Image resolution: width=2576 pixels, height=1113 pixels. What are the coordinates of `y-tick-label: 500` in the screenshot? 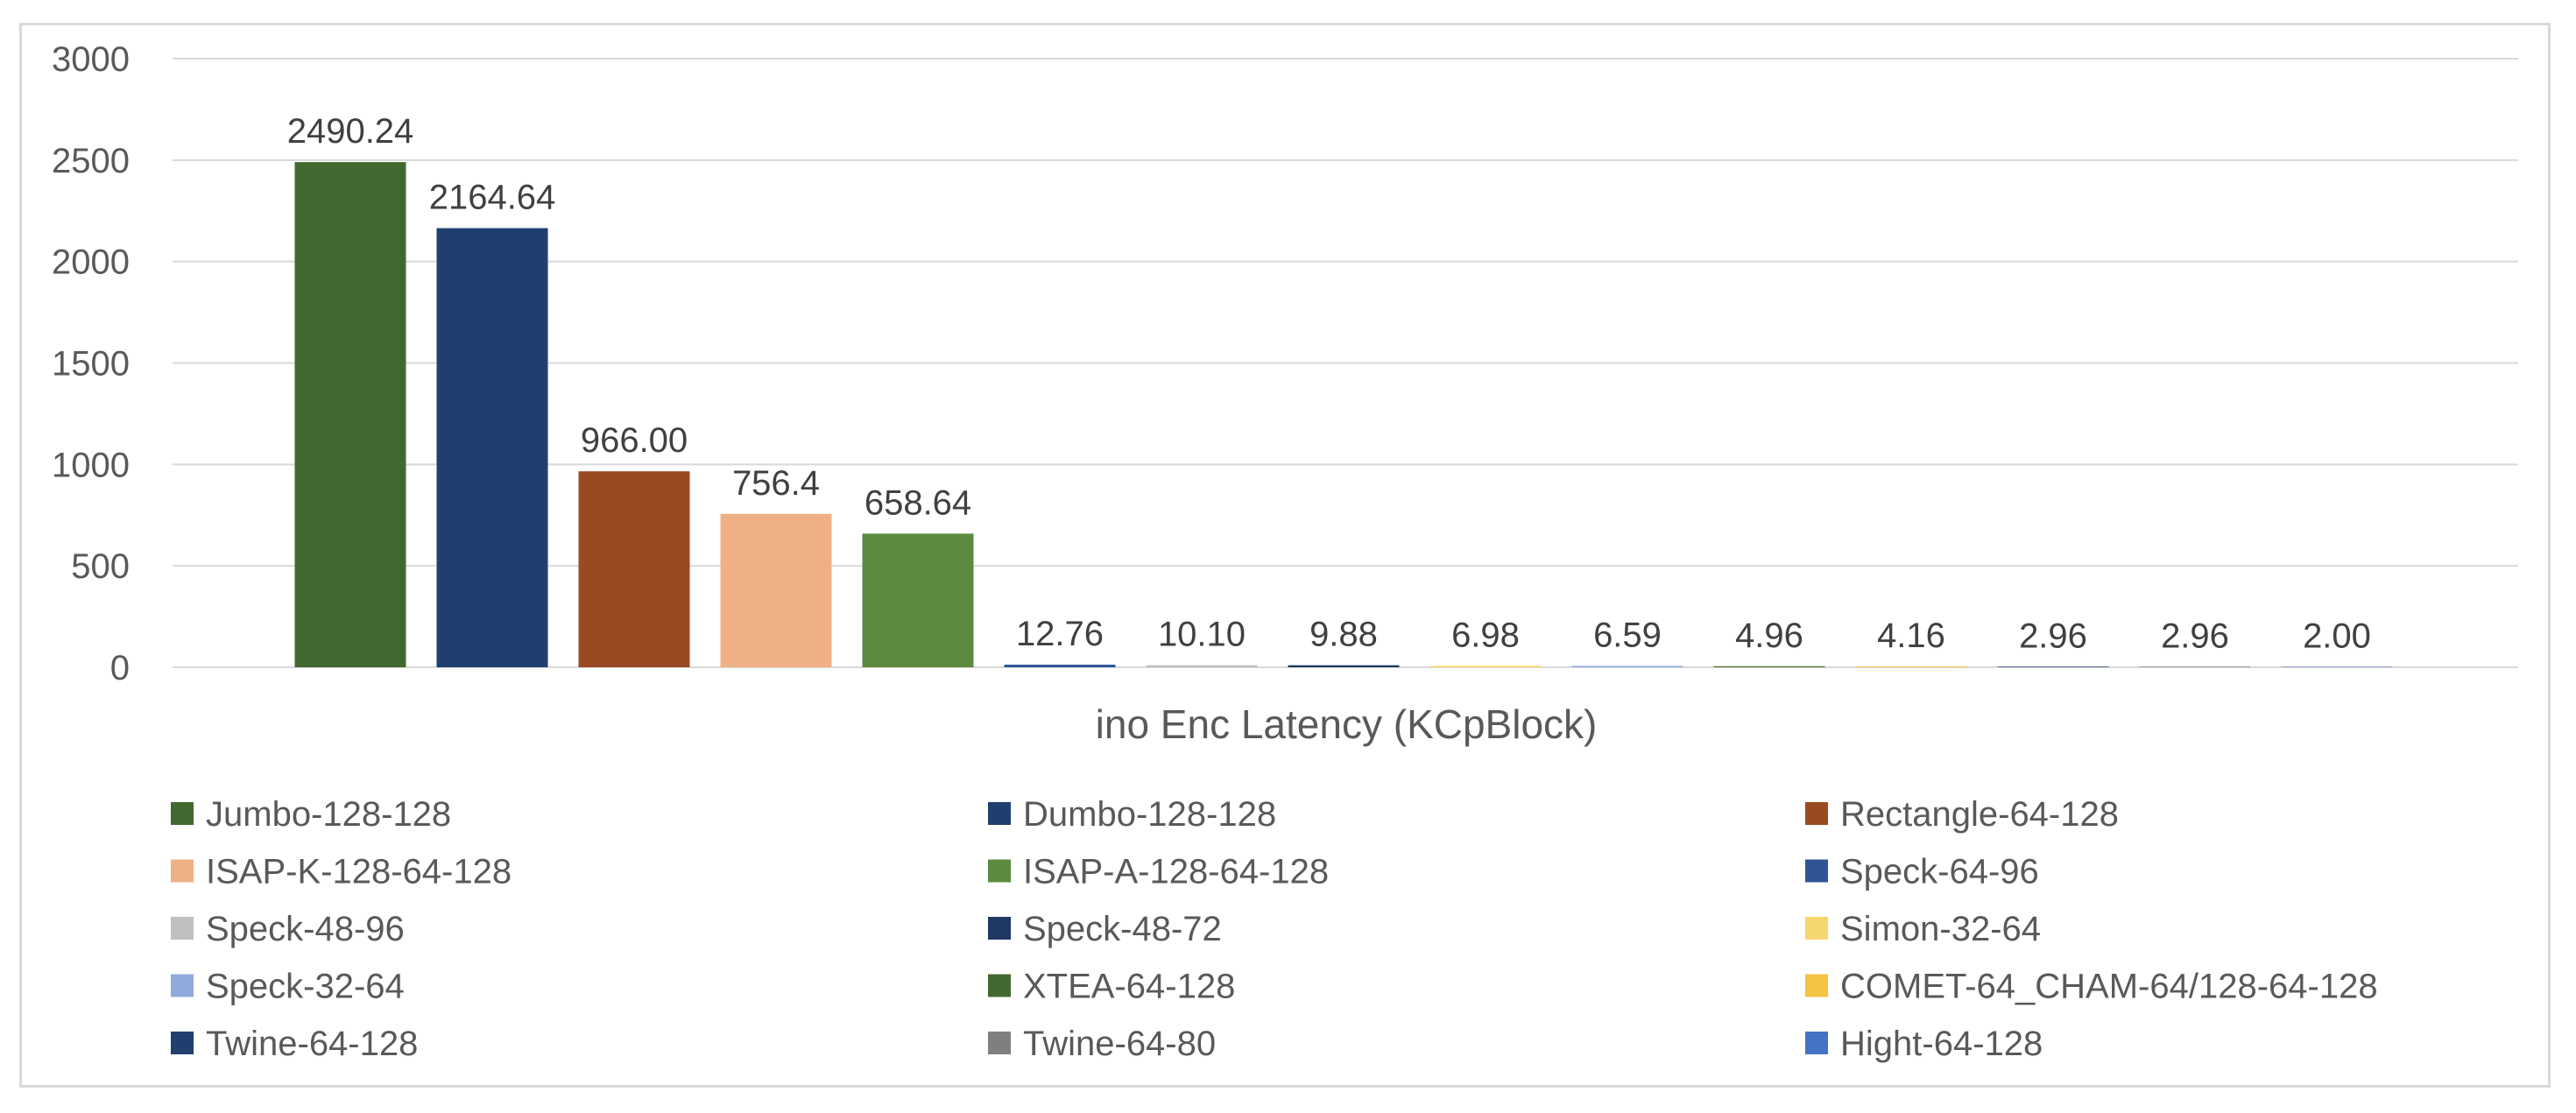 It's located at (100, 566).